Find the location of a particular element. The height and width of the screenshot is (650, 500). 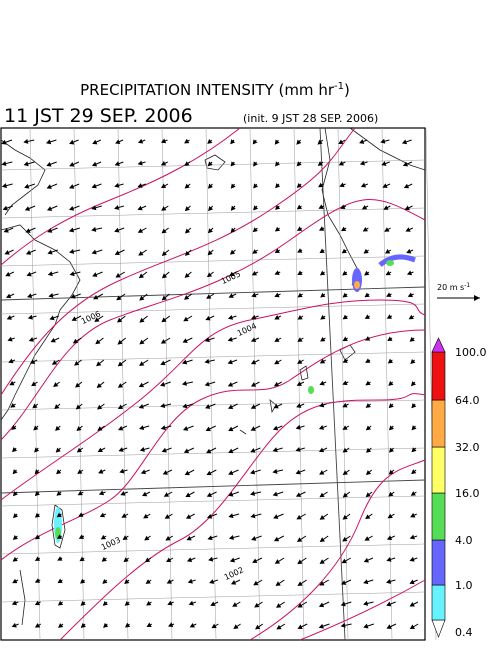

colorbar-under is located at coordinates (438, 628).